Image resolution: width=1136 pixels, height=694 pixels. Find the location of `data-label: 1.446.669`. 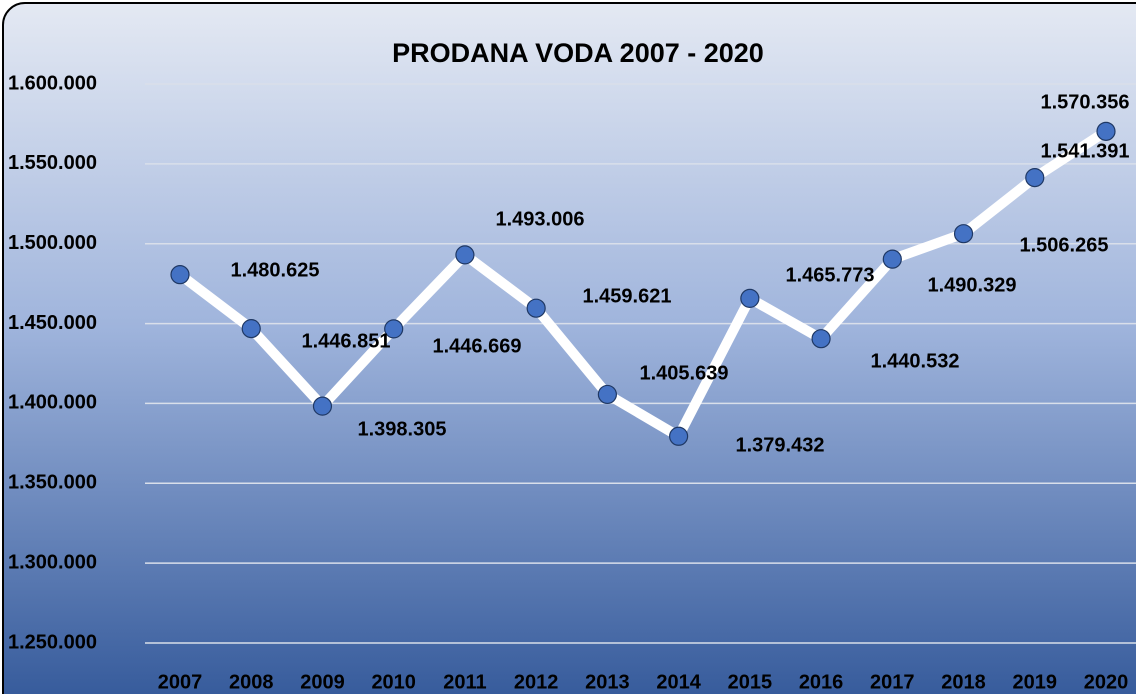

data-label: 1.446.669 is located at coordinates (477, 346).